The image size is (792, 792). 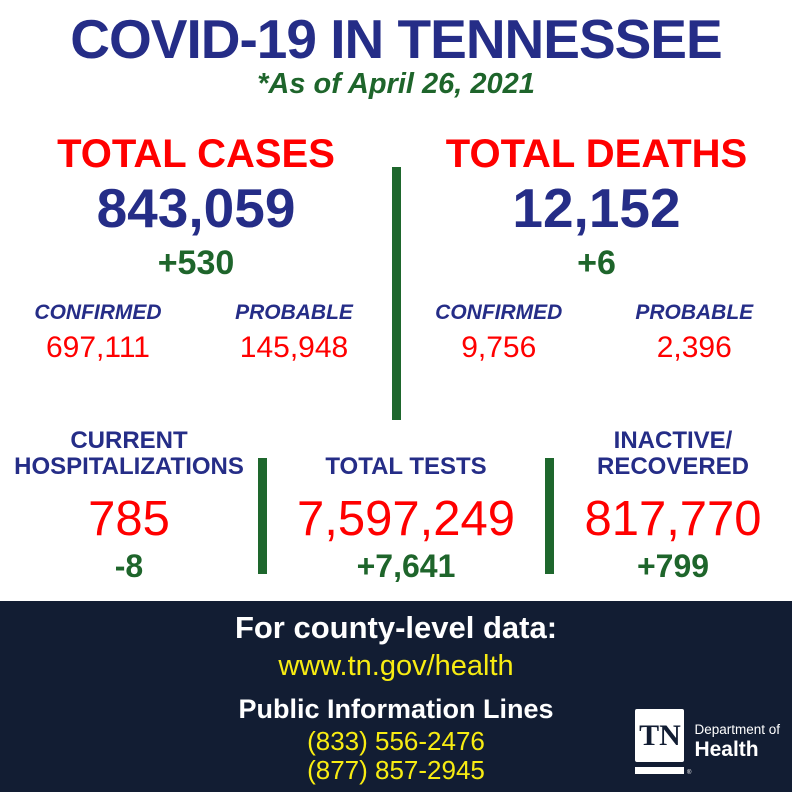 I want to click on inactive-recovered-delta: +799, so click(x=673, y=566).